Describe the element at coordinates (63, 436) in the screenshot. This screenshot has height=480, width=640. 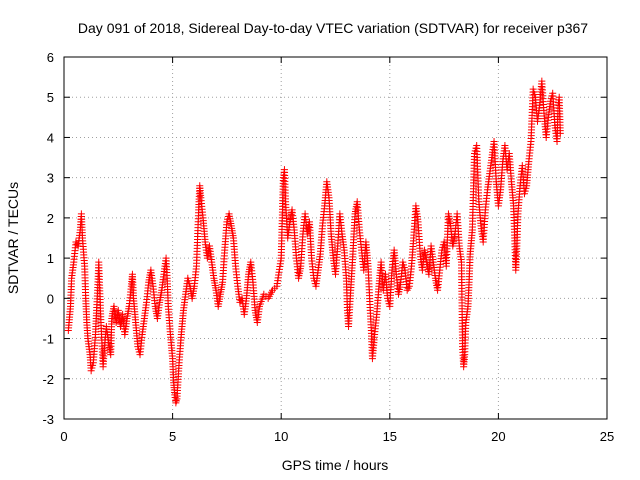
I see `x-tick-label: 0` at that location.